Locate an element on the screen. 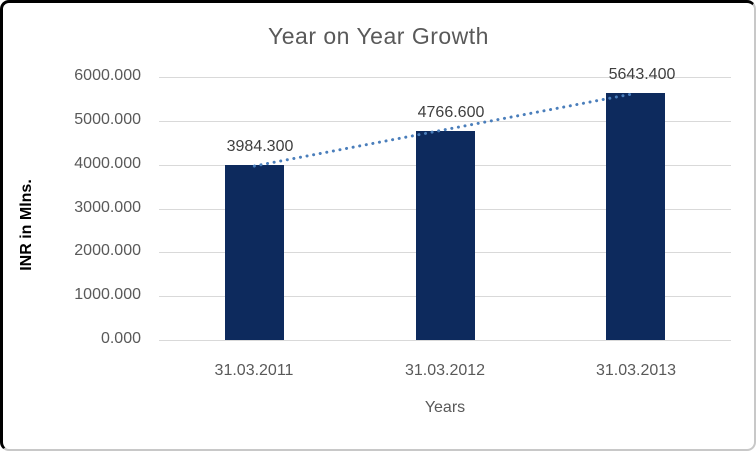 This screenshot has width=756, height=451. y-tick-label: 1000.000 is located at coordinates (107, 294).